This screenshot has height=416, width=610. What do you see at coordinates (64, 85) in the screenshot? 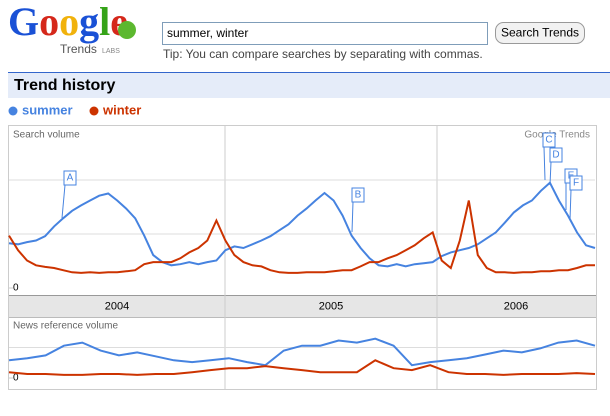
I see `section-title: Trend history` at bounding box center [64, 85].